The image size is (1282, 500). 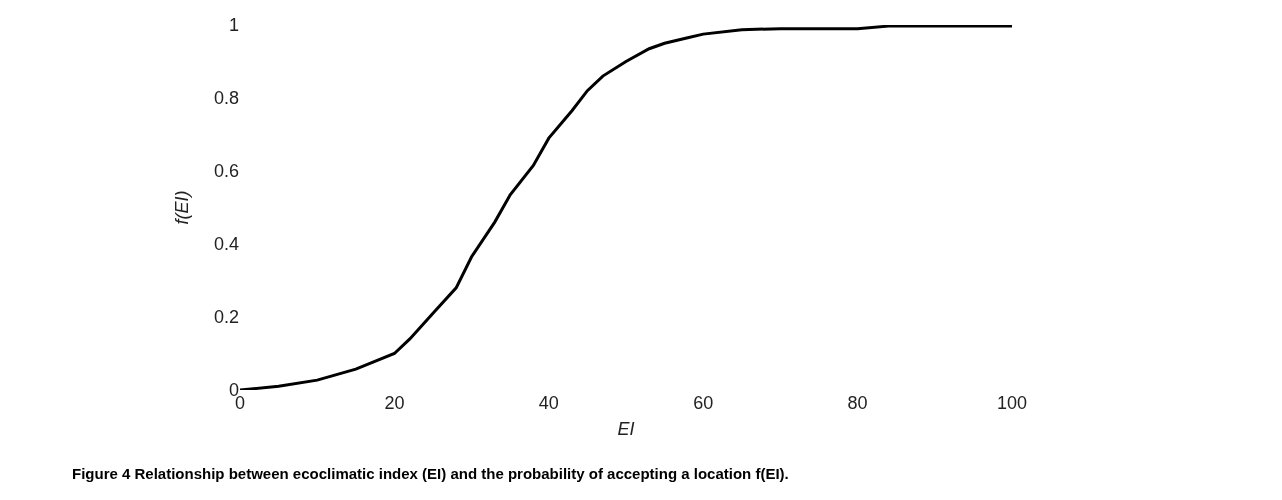 What do you see at coordinates (226, 98) in the screenshot?
I see `y-tick-label: 0.8` at bounding box center [226, 98].